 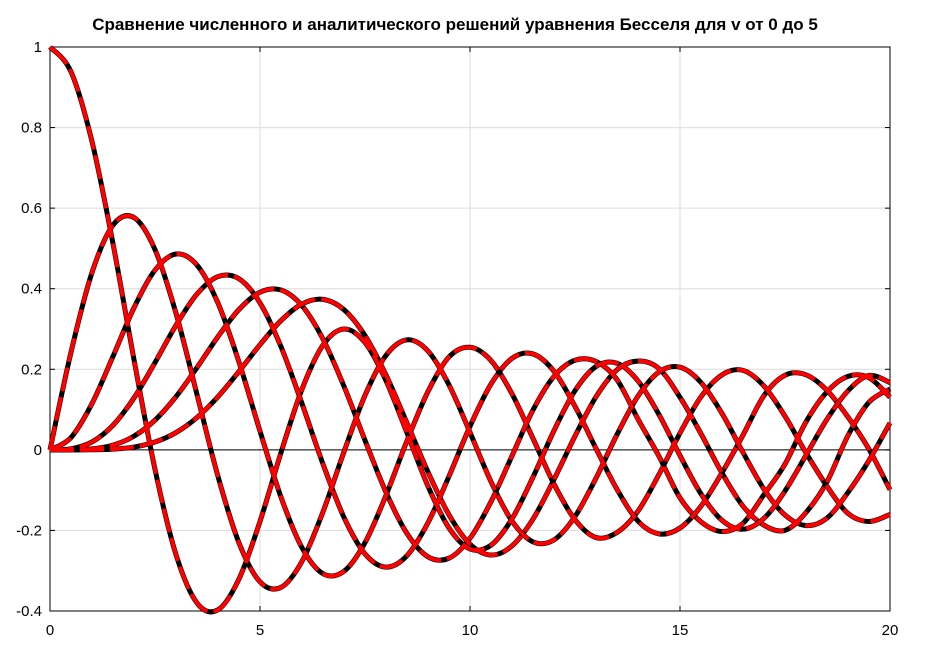 I want to click on x-tick-label: 10, so click(x=470, y=630).